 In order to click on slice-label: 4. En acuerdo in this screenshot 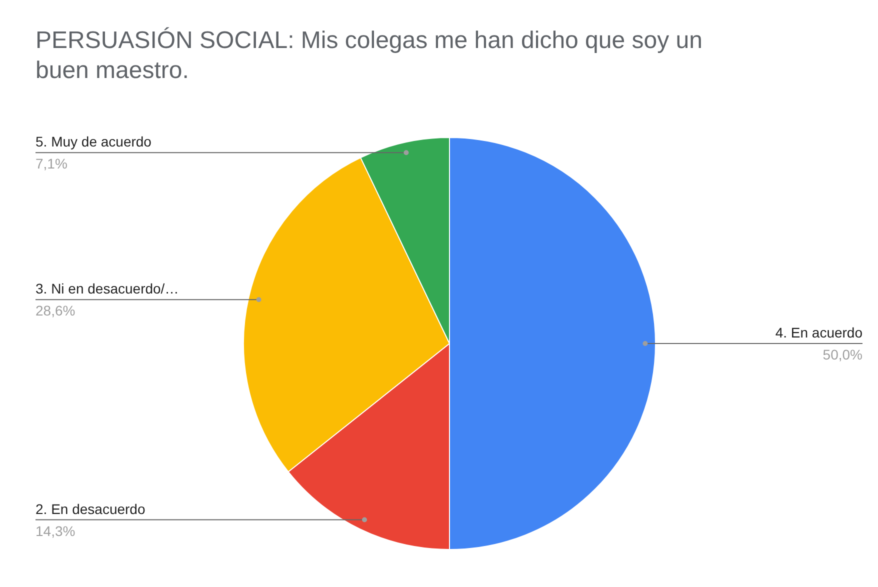, I will do `click(819, 332)`.